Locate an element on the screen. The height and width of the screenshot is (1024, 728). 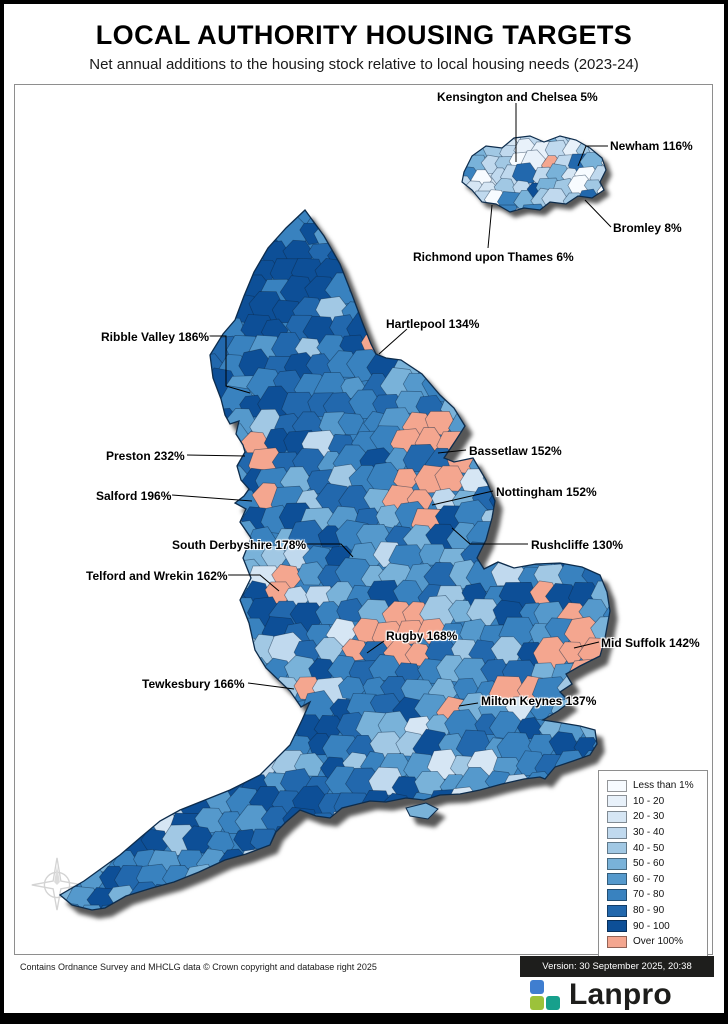
london-outline is located at coordinates (534, 174).